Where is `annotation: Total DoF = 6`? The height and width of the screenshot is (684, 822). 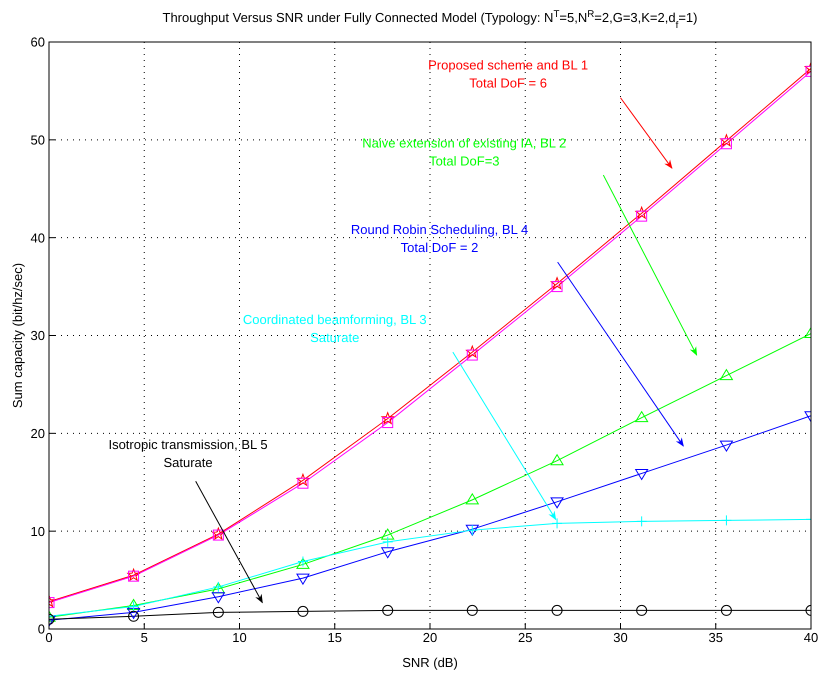 annotation: Total DoF = 6 is located at coordinates (508, 82).